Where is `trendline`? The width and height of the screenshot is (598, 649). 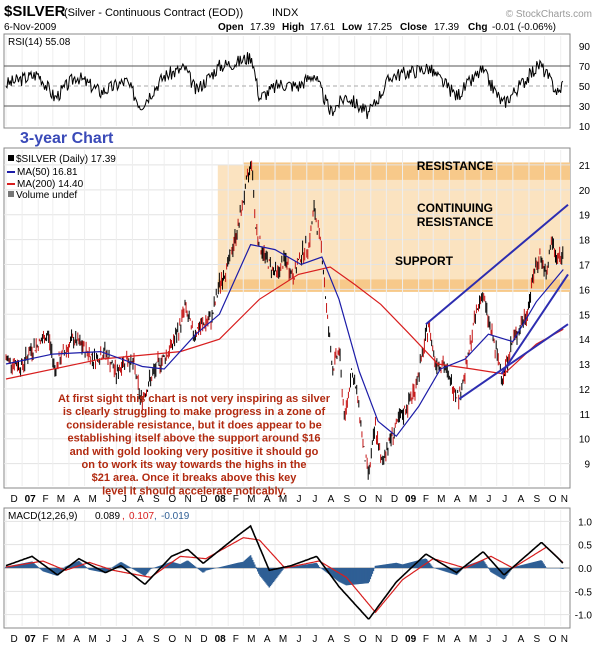
trendline is located at coordinates (513, 361).